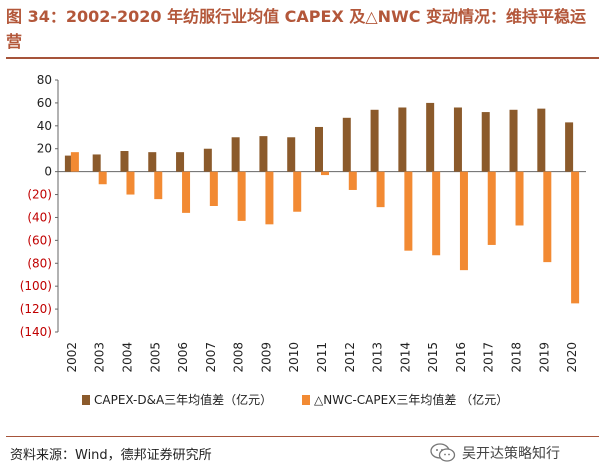  I want to click on capex-bar-2019, so click(541, 140).